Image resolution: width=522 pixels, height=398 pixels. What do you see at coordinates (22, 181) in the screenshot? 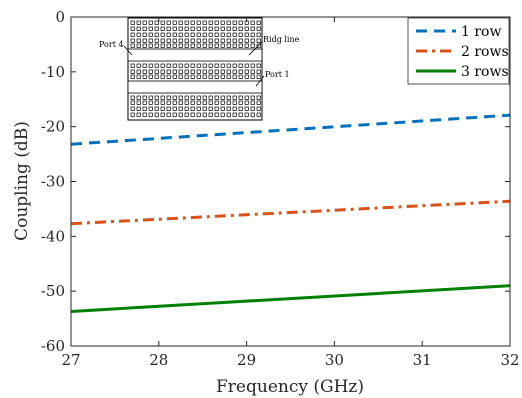
I see `y-axis-label: Coupling (dB)` at bounding box center [22, 181].